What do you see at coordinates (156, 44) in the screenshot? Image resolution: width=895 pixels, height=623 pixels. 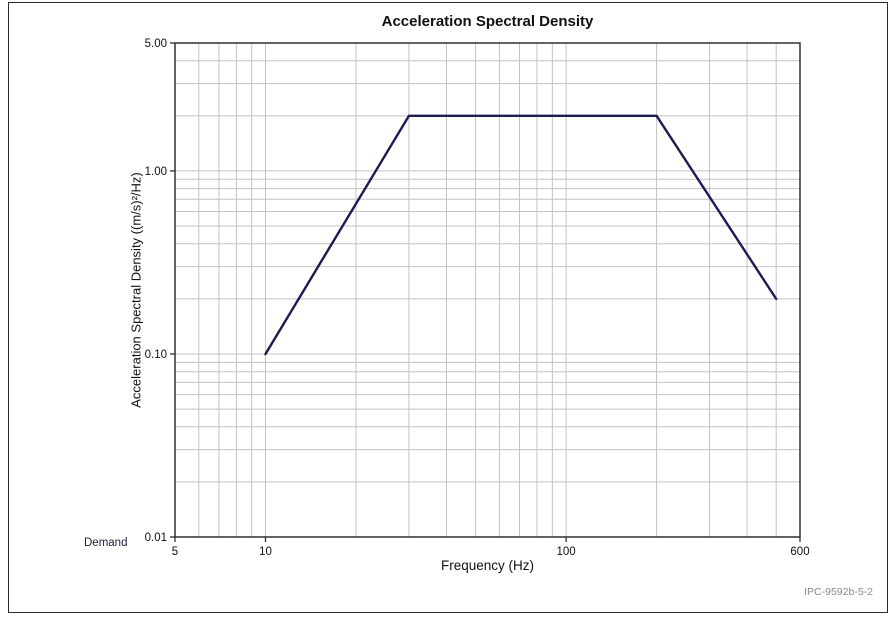 I see `y-tick-label: 5.00` at bounding box center [156, 44].